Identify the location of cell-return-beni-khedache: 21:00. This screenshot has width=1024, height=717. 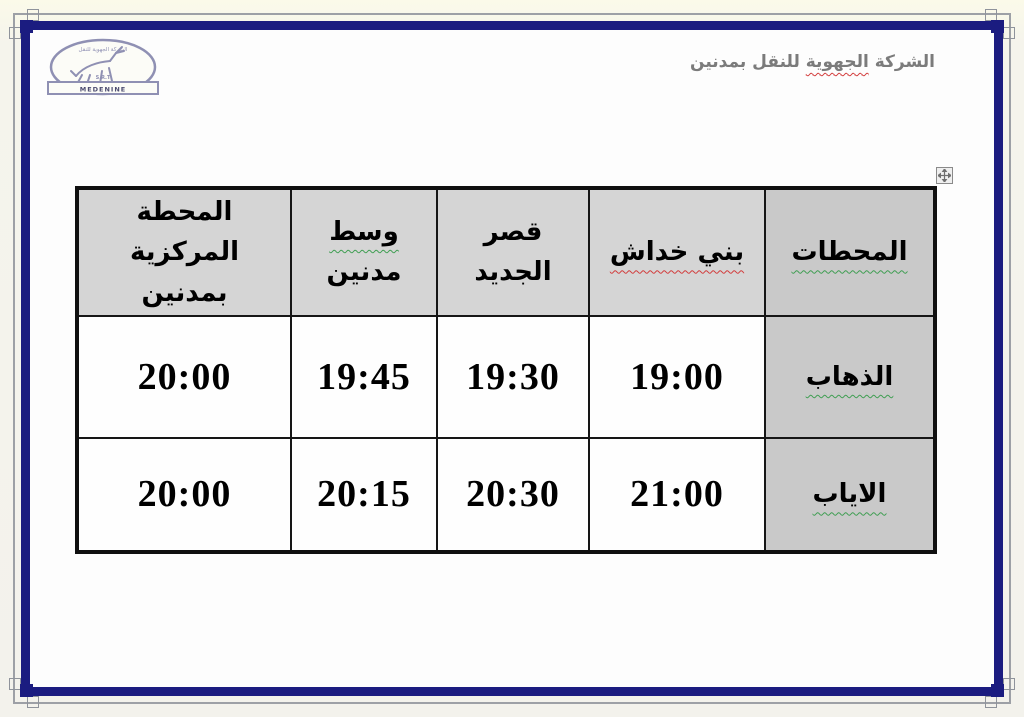
(677, 494).